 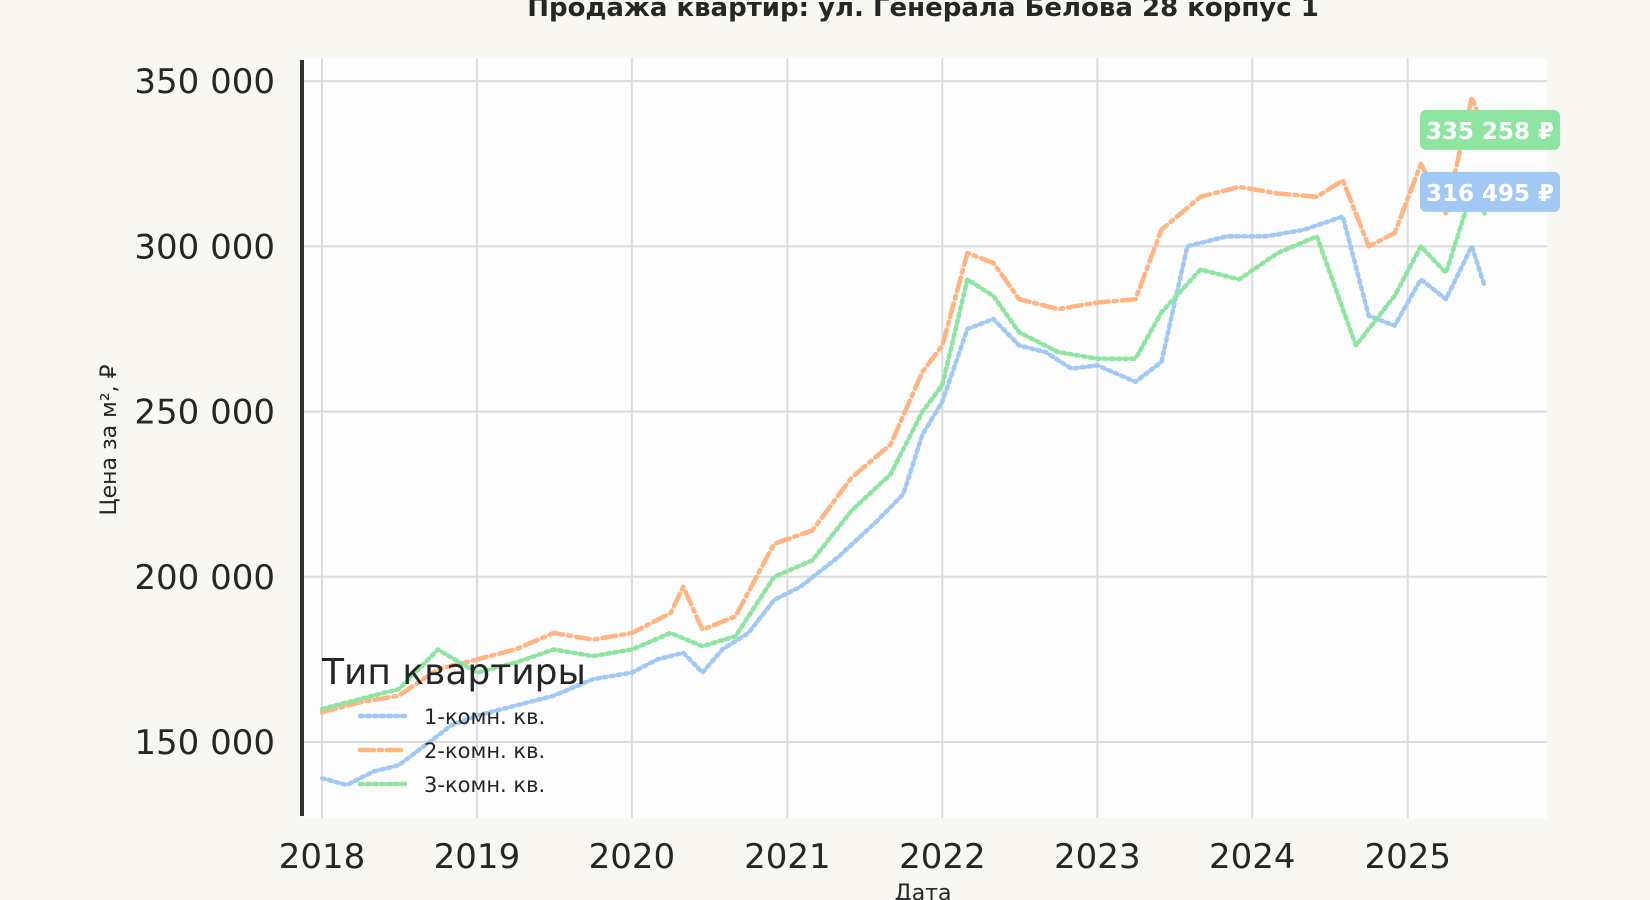 What do you see at coordinates (1252, 857) in the screenshot?
I see `x-tick-label: 2024` at bounding box center [1252, 857].